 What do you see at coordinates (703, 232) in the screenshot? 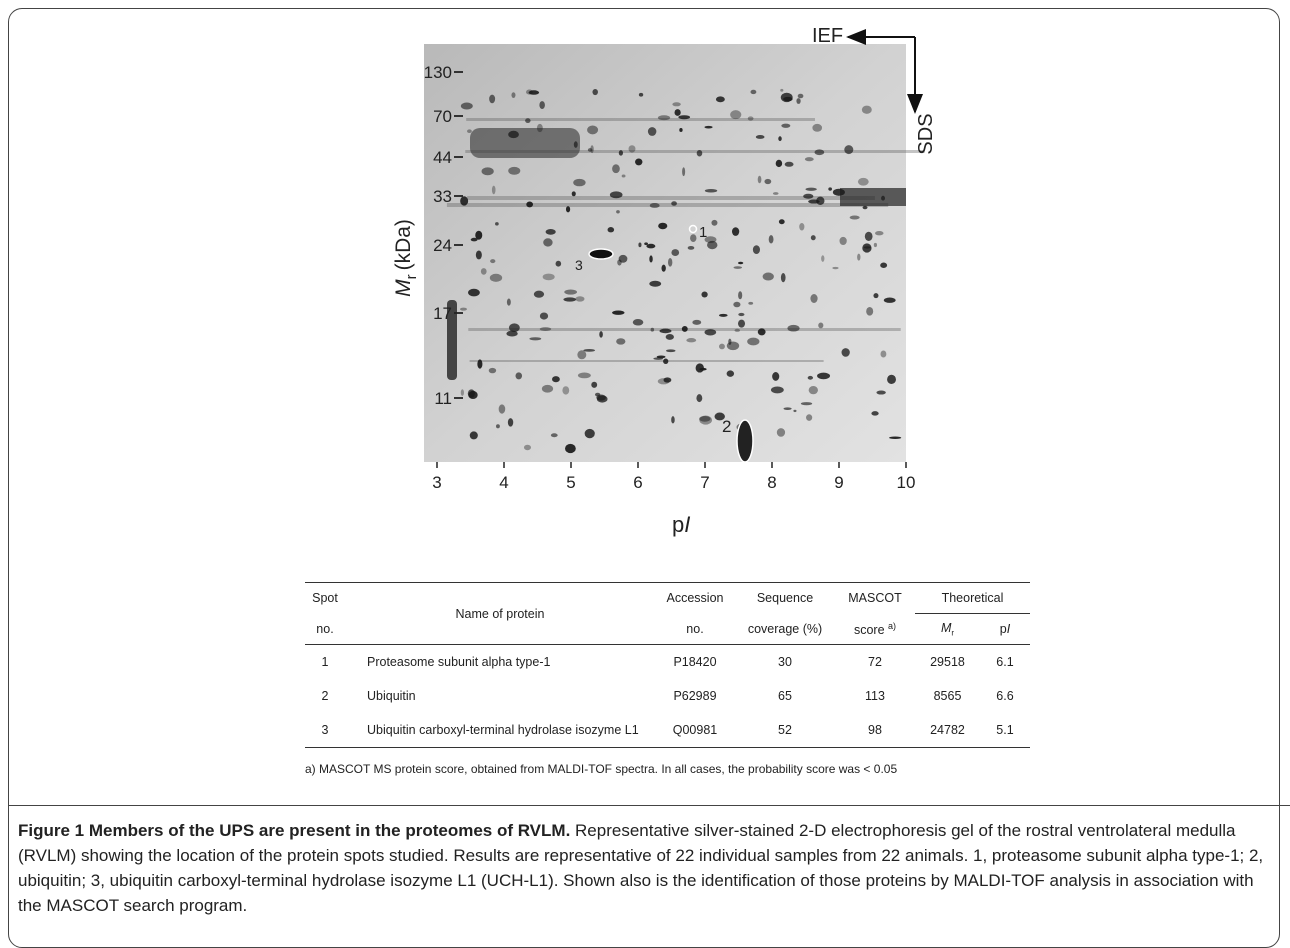
I see `spot-label: 1` at bounding box center [703, 232].